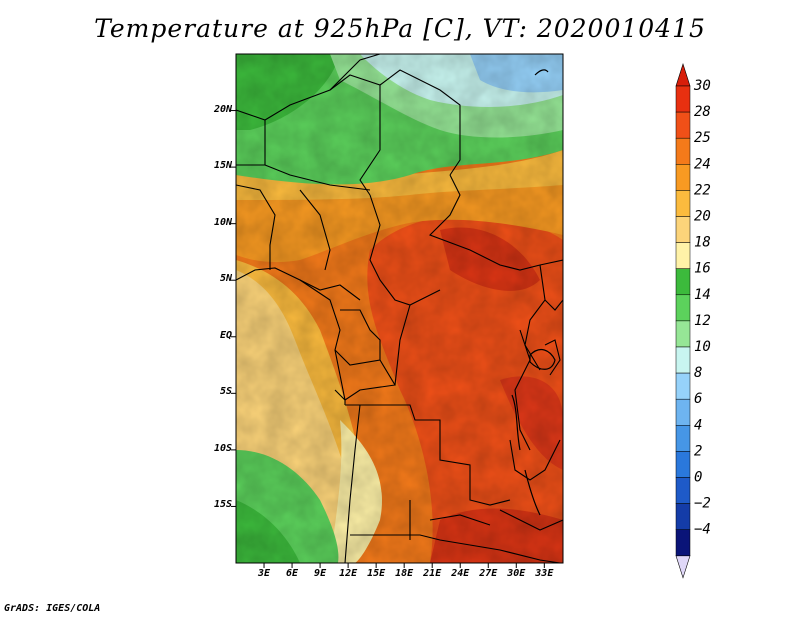  What do you see at coordinates (702, 269) in the screenshot?
I see `colorbar-label: 16` at bounding box center [702, 269].